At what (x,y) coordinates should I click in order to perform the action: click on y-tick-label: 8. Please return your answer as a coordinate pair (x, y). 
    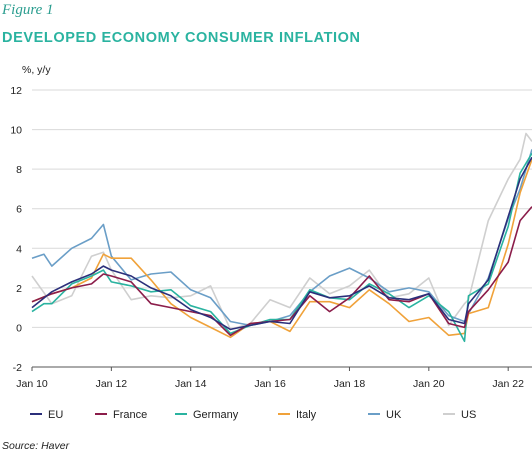
    Looking at the image, I should click on (19, 170).